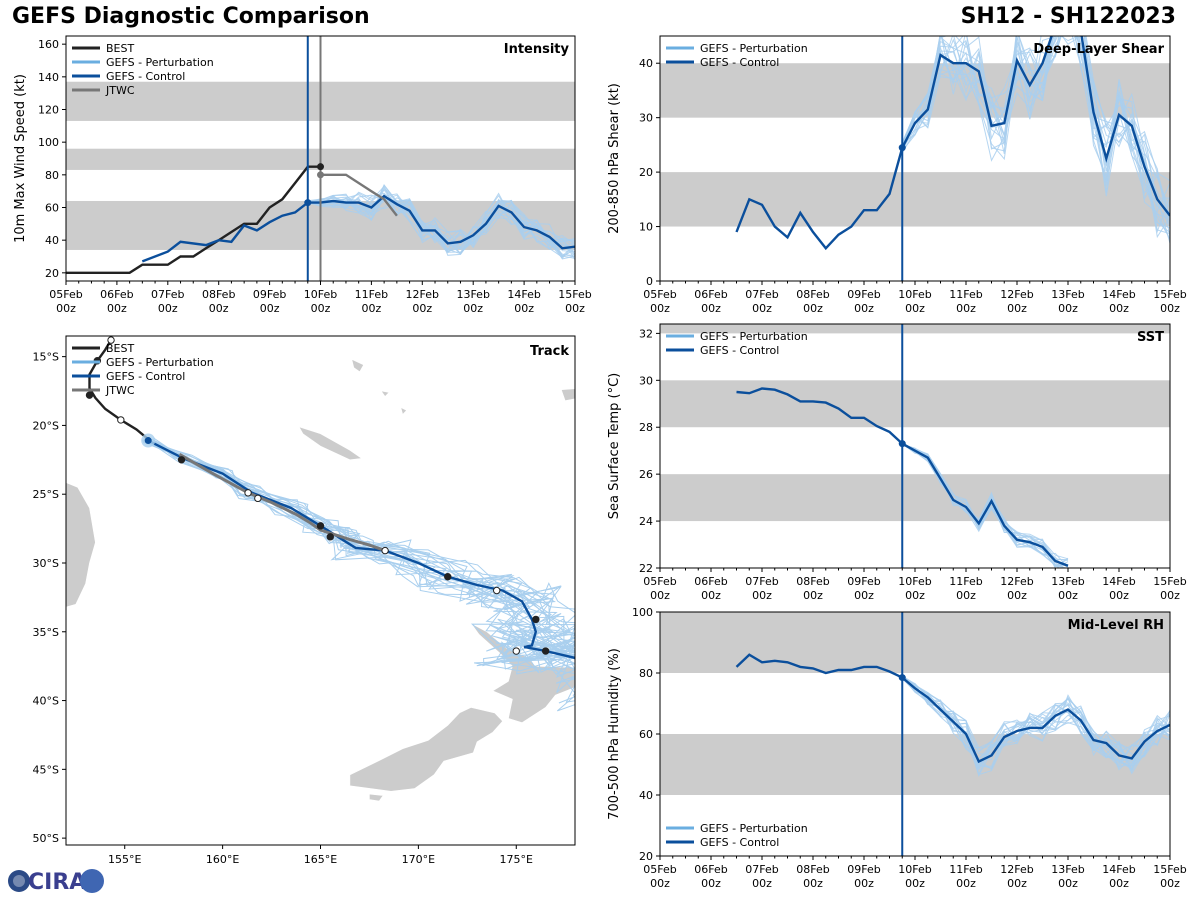 This screenshot has width=1200, height=900. Describe the element at coordinates (574, 294) in the screenshot. I see `intensity-x-tick-label: 15Feb` at that location.